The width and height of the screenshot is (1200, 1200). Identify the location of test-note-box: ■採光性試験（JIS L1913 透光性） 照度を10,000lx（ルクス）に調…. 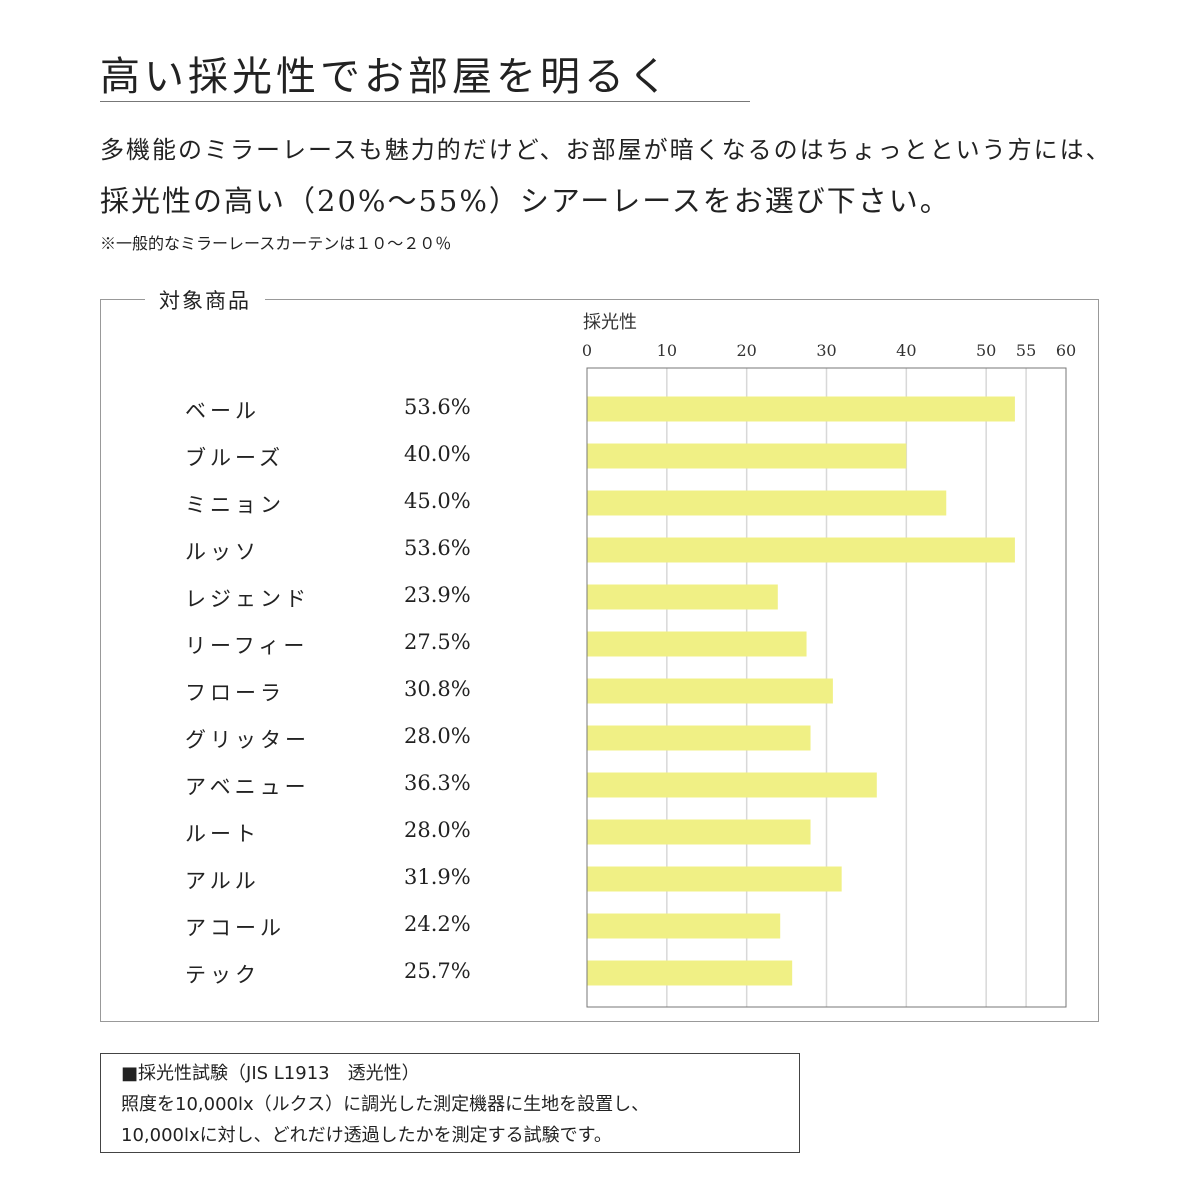
(450, 1103).